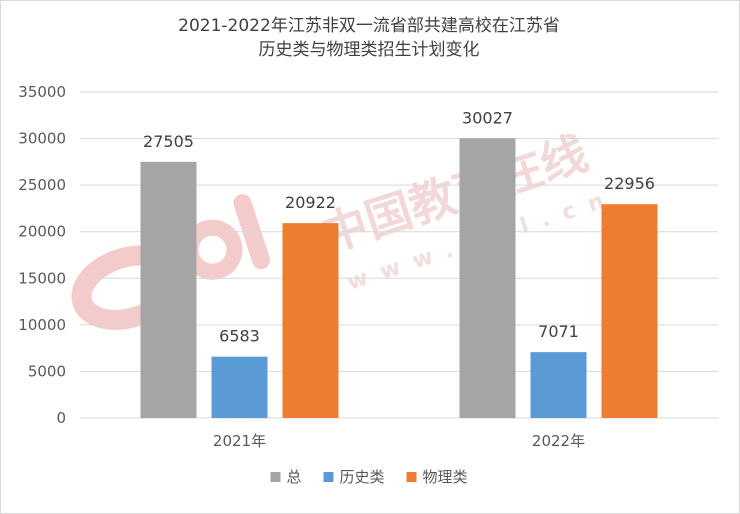 This screenshot has width=740, height=514. What do you see at coordinates (558, 441) in the screenshot?
I see `x-tick-label: 2022年` at bounding box center [558, 441].